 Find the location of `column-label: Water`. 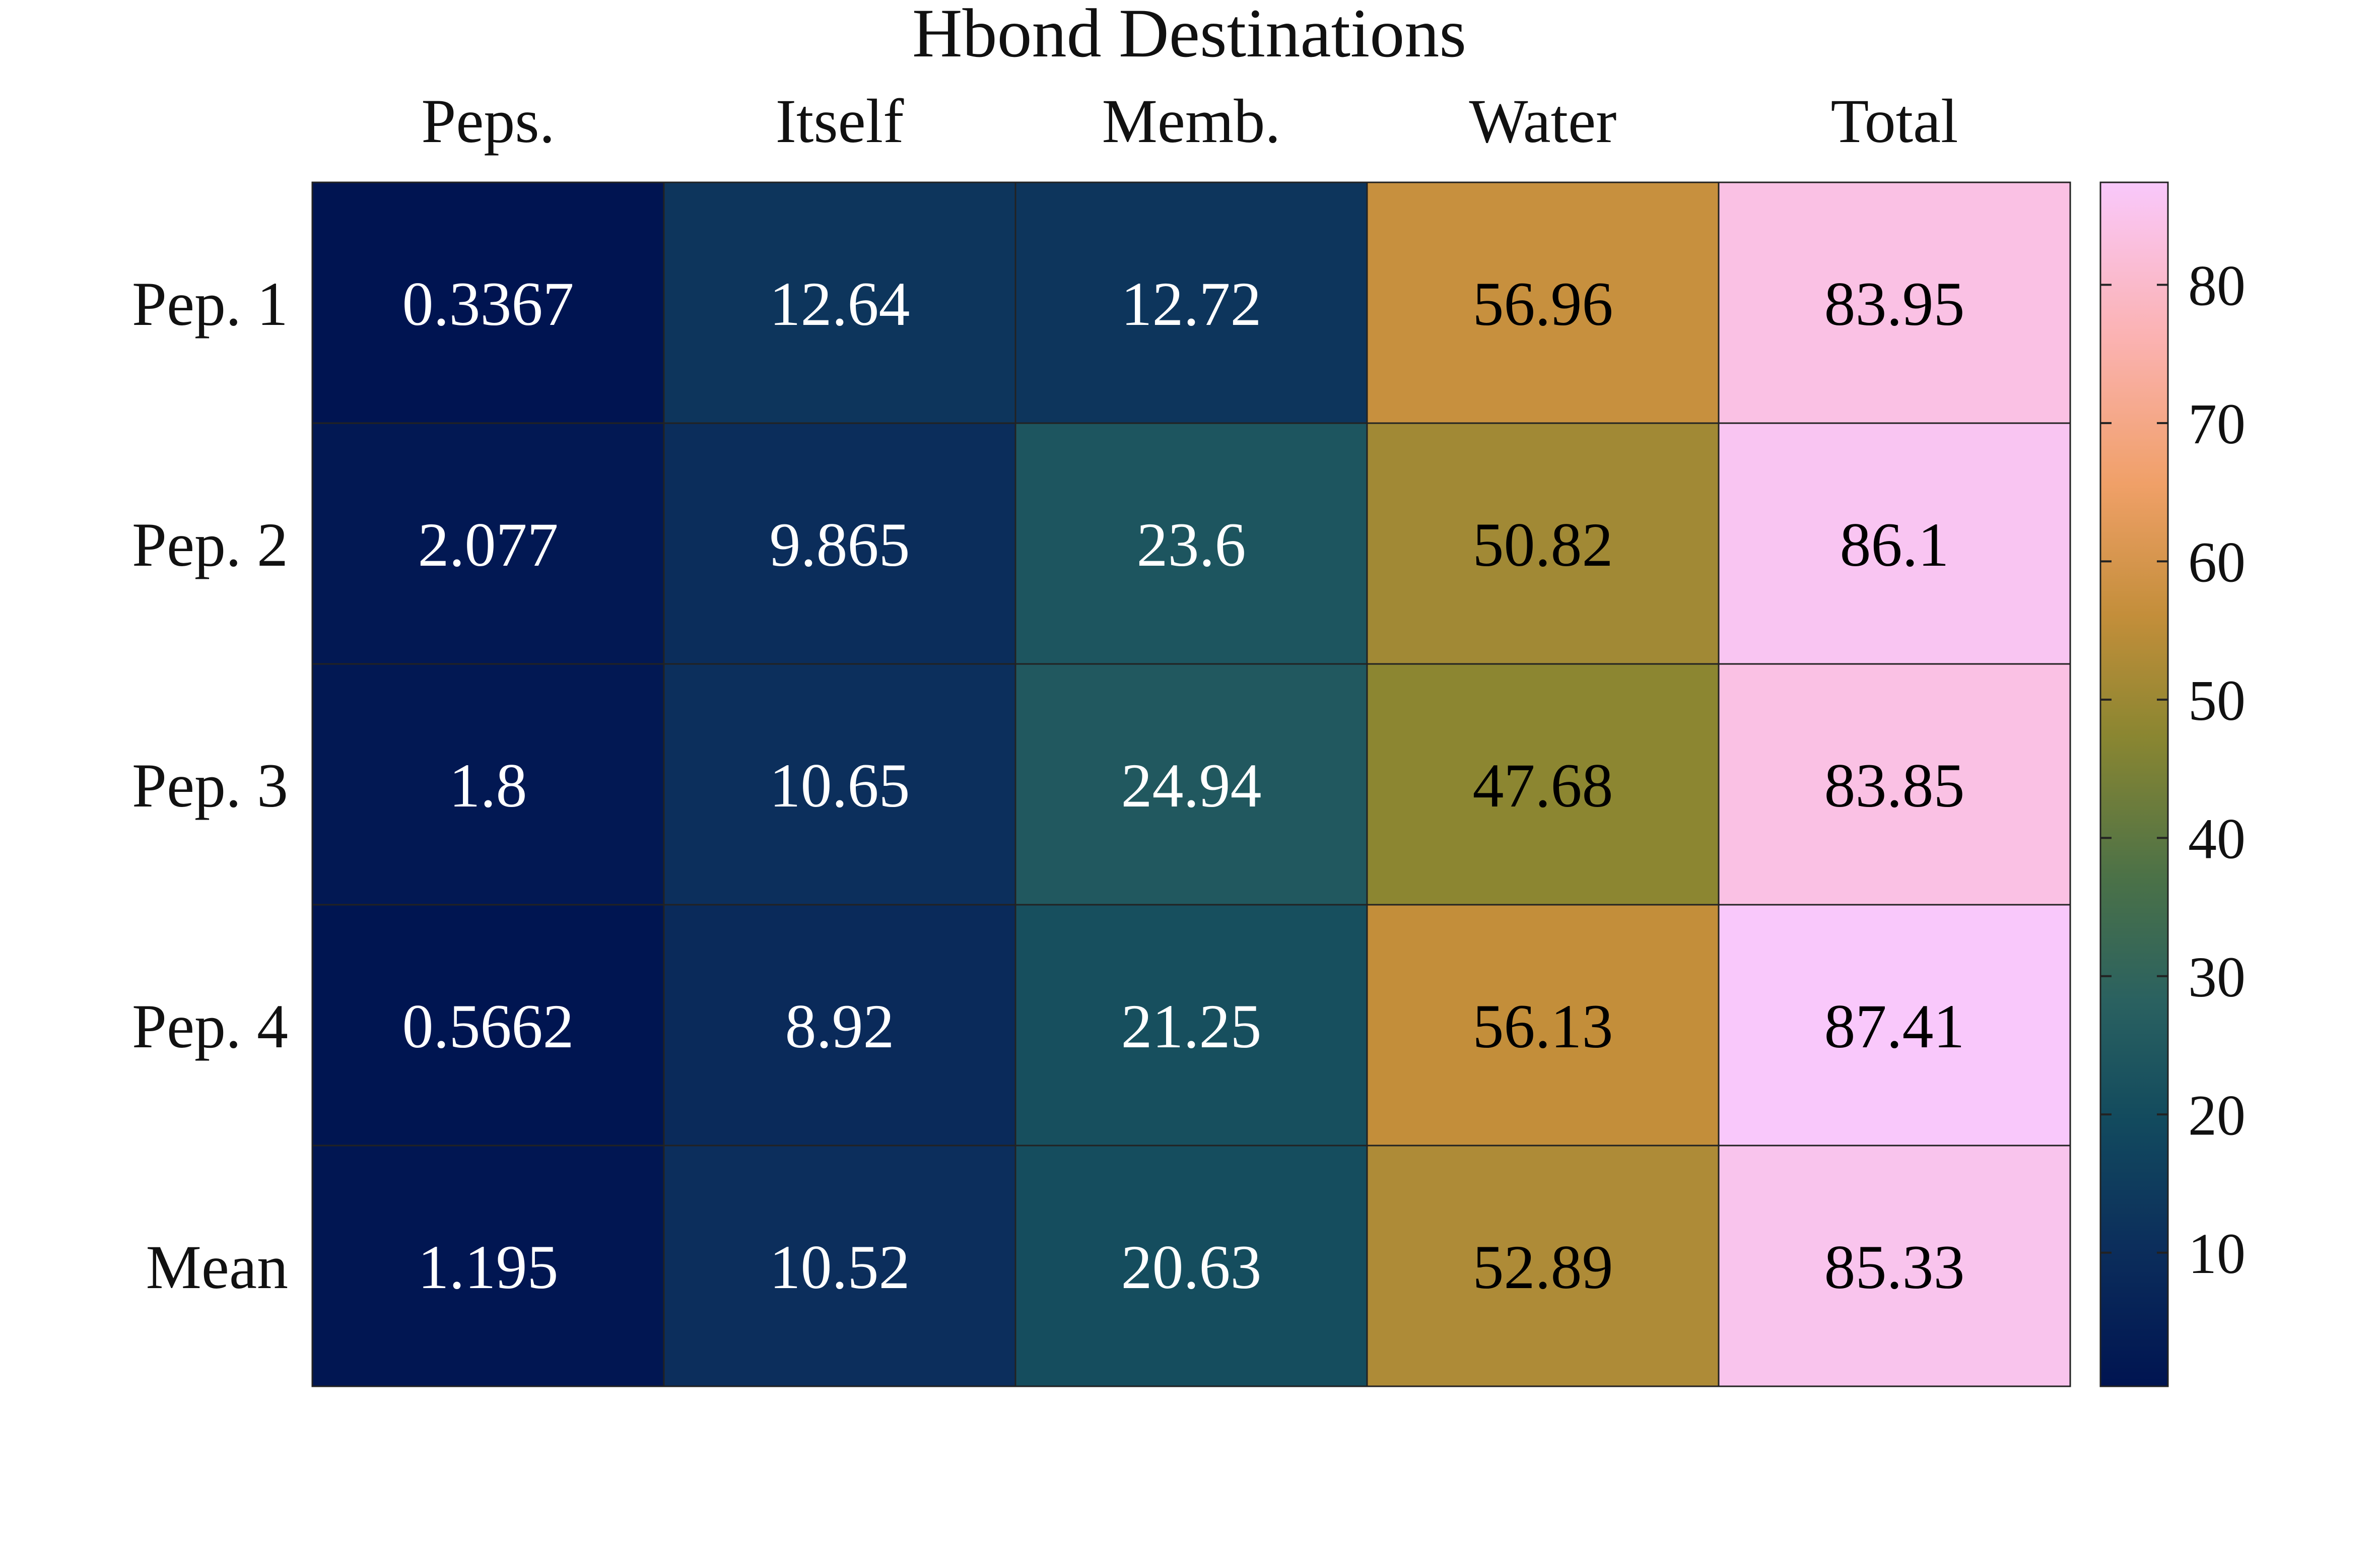

column-label: Water is located at coordinates (1543, 121).